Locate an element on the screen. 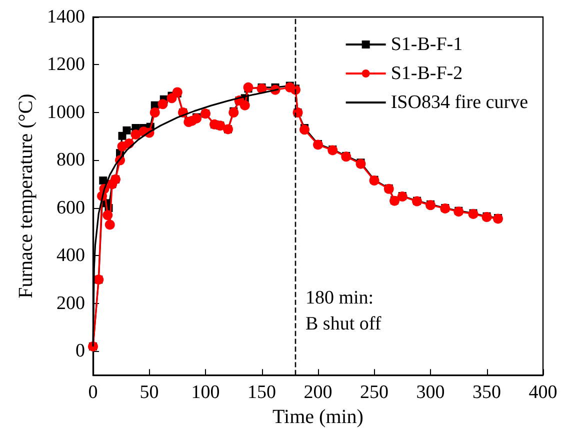  legend-label: S1-B-F-2 is located at coordinates (426, 73).